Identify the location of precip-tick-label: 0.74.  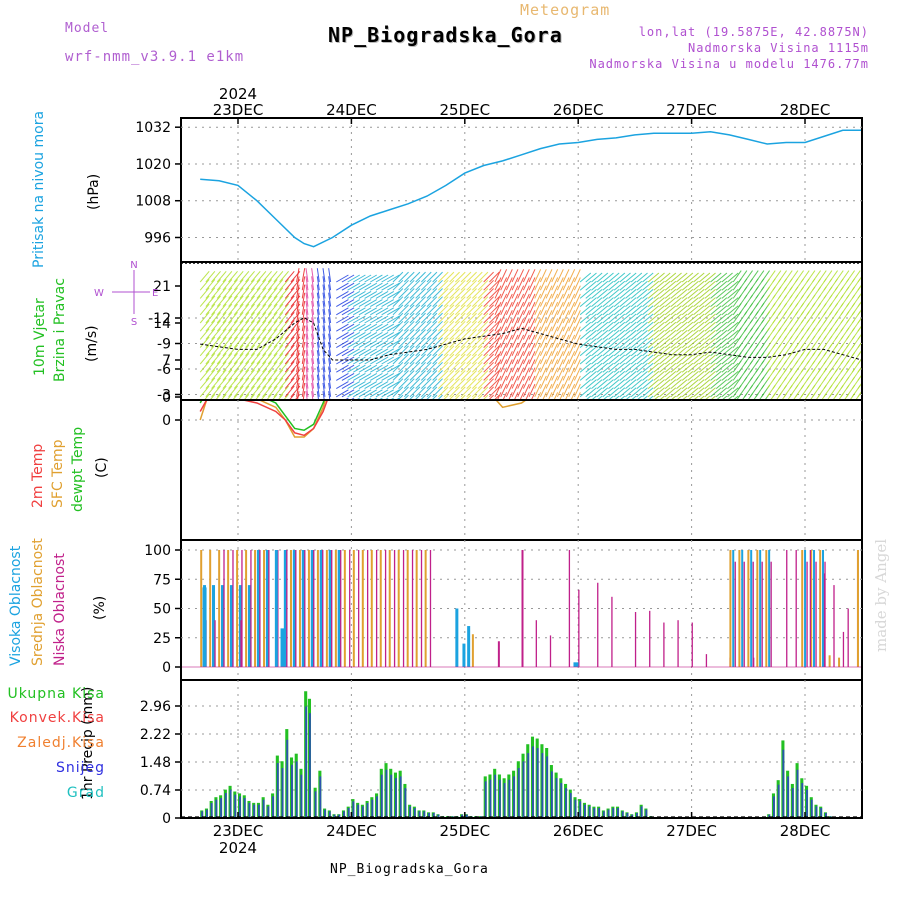
(155, 791).